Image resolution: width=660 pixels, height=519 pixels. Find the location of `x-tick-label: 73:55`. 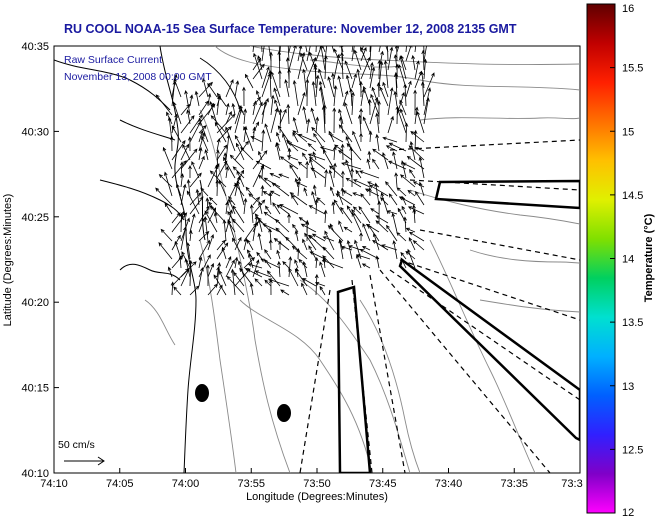

x-tick-label: 73:55 is located at coordinates (251, 484).